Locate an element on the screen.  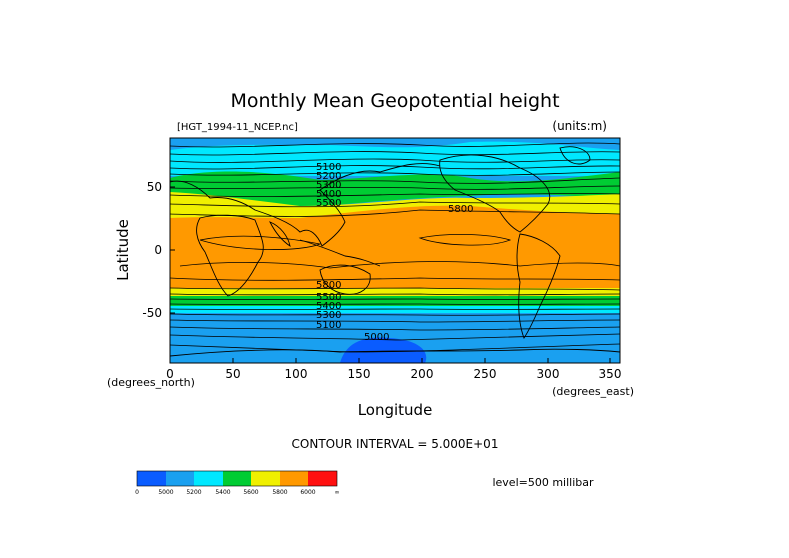
coast-india is located at coordinates (280, 234).